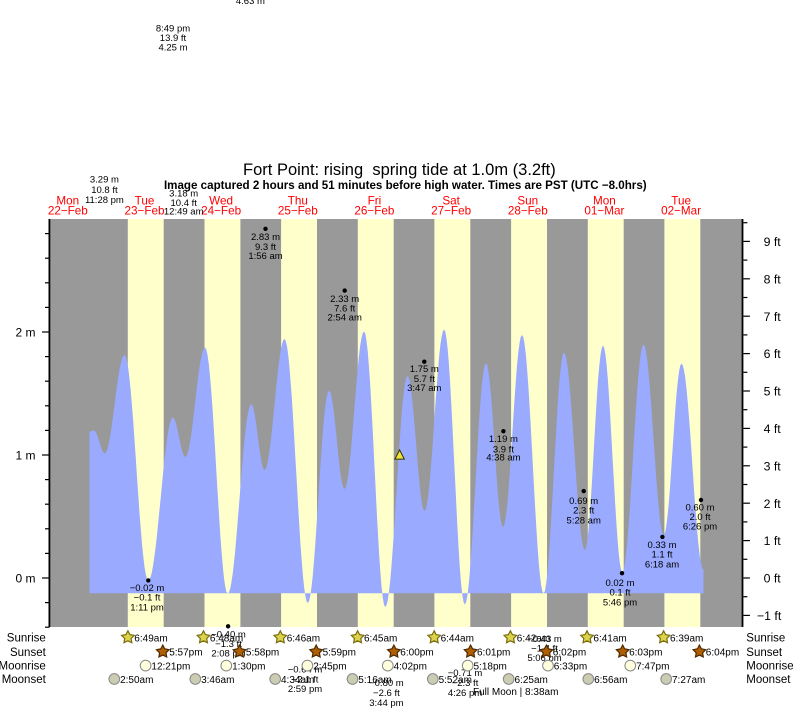 This screenshot has width=793, height=710. What do you see at coordinates (339, 653) in the screenshot?
I see `svg-text: 5:59pm` at bounding box center [339, 653].